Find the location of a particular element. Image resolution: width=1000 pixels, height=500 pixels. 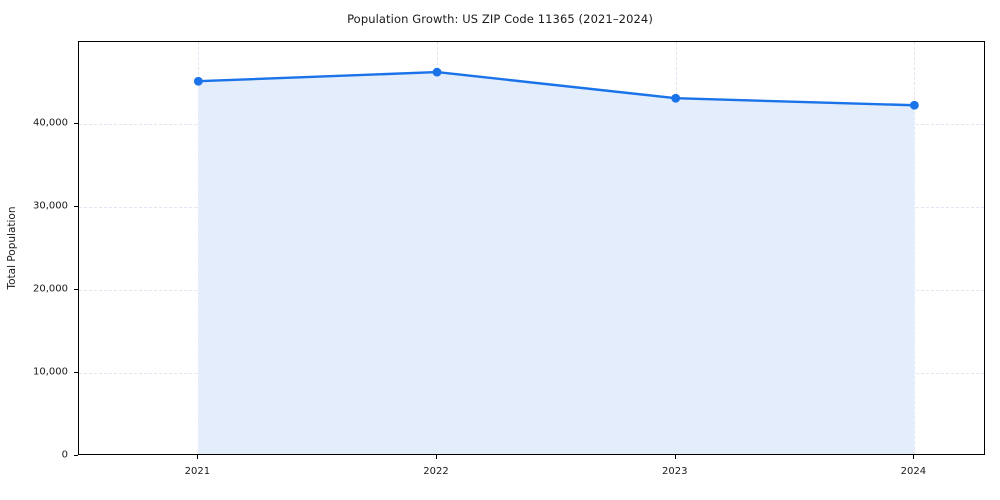

y-axis-title: Total Population is located at coordinates (12, 248).